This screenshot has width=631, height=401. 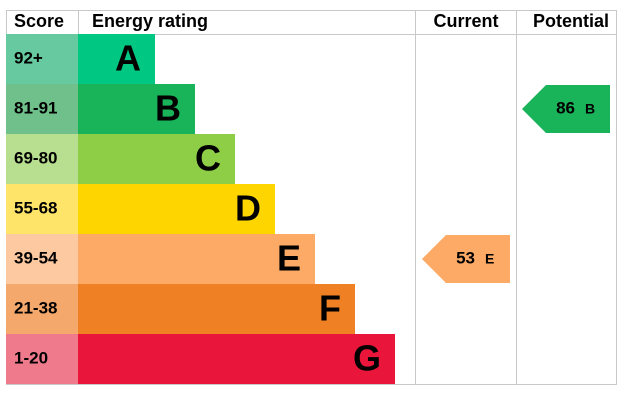 I want to click on potential-arrow, so click(x=566, y=109).